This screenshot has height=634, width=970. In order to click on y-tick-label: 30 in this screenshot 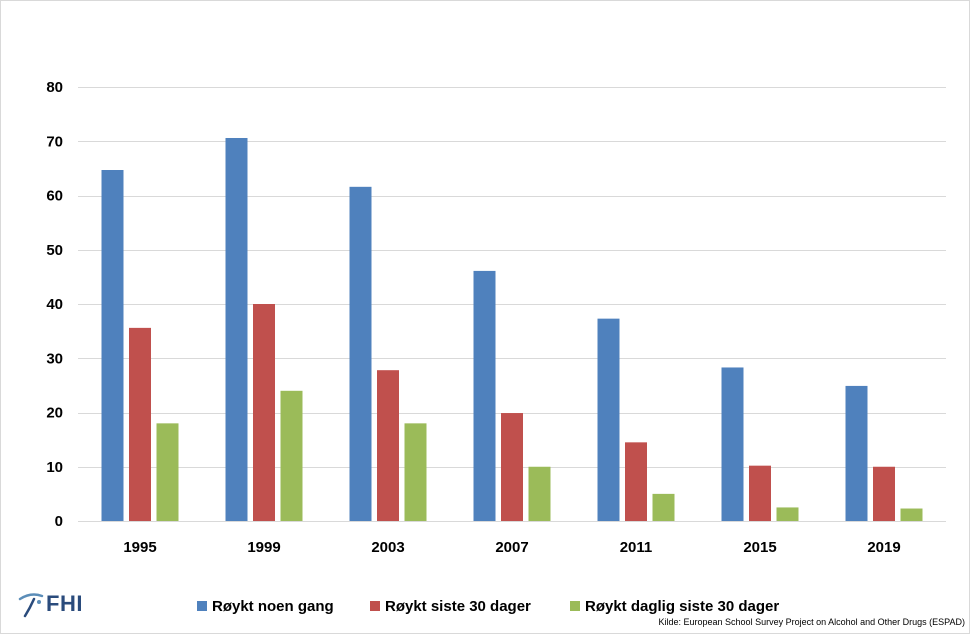, I will do `click(54, 358)`.